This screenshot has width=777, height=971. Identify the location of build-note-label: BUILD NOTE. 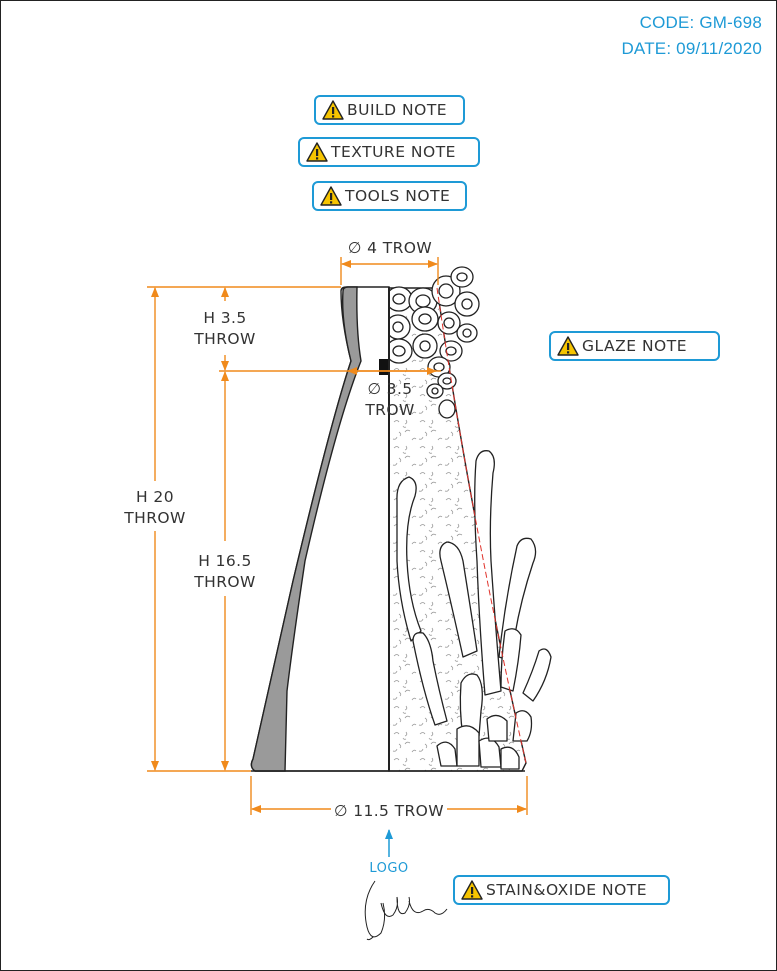
(397, 110).